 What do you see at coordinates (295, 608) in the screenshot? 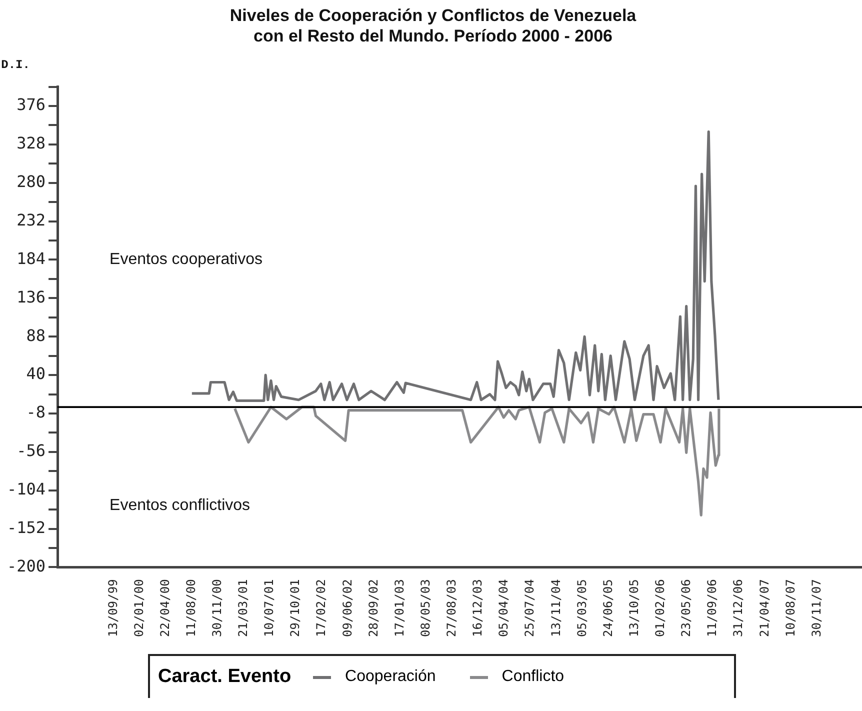
I see `x-tick-label: 29/10/01` at bounding box center [295, 608].